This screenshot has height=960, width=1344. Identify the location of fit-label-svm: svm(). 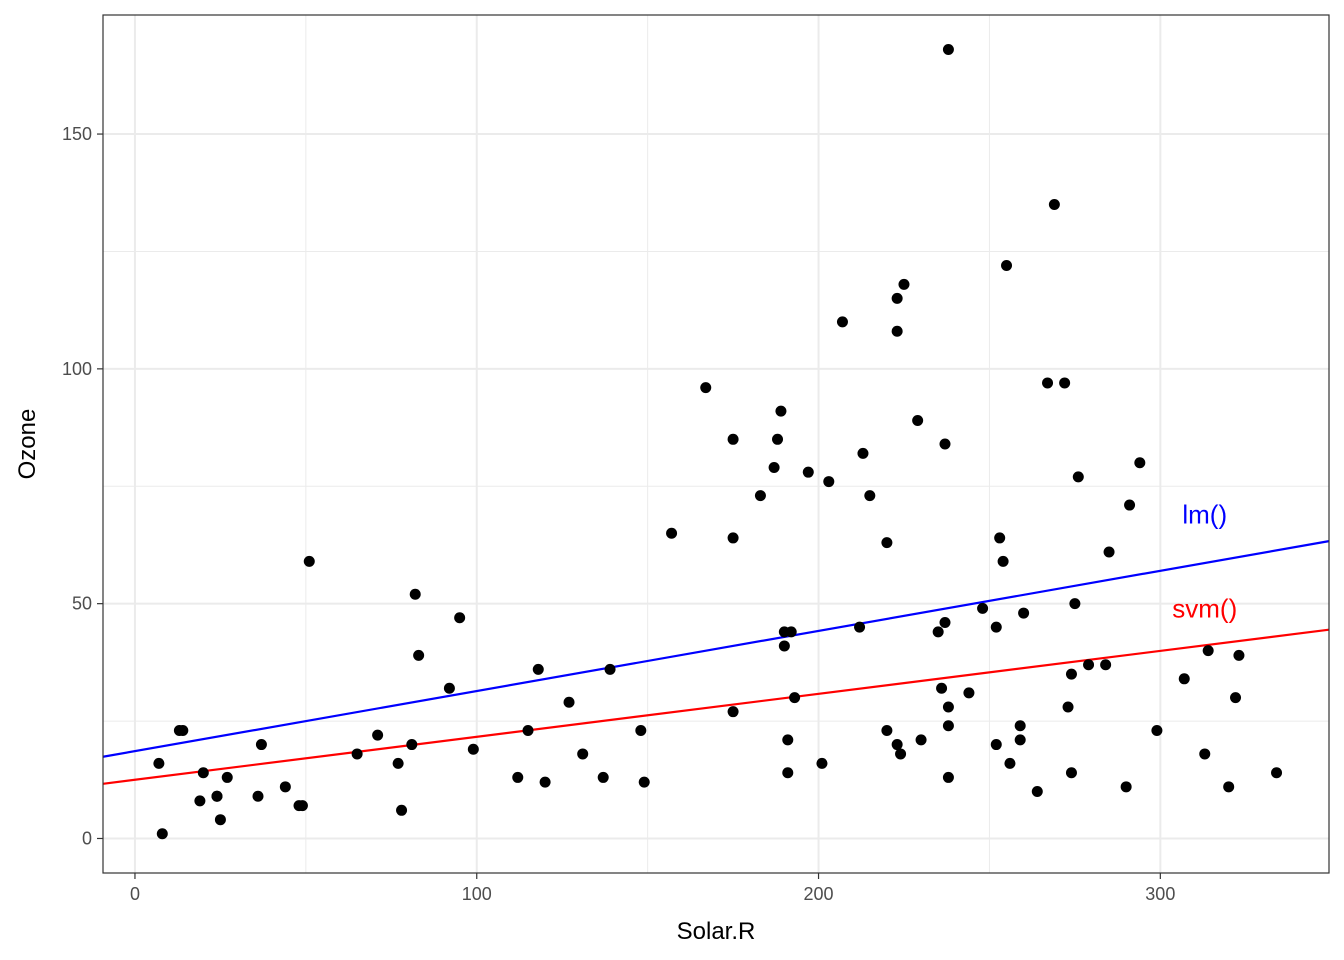
(1204, 608).